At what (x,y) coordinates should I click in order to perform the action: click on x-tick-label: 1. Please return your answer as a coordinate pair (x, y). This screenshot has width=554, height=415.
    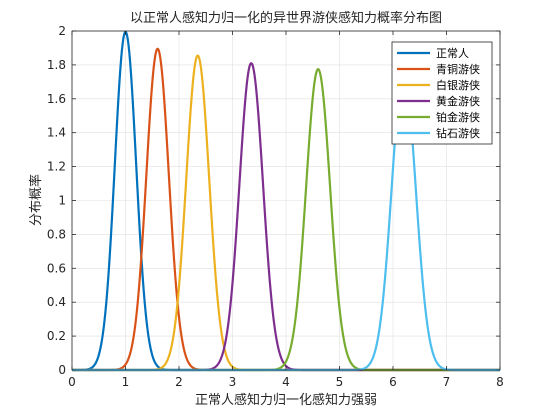
    Looking at the image, I should click on (126, 382).